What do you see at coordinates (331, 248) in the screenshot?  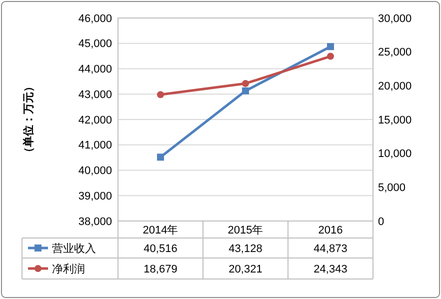 I see `data-label: 44,873` at bounding box center [331, 248].